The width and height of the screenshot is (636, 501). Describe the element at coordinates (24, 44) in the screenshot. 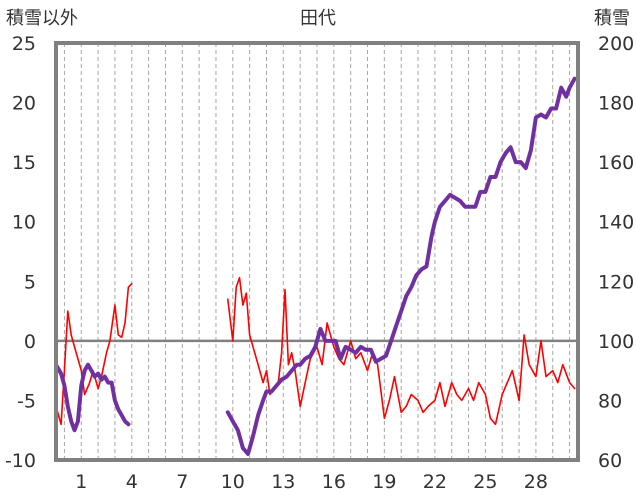

I see `left-tick-label: 25` at that location.